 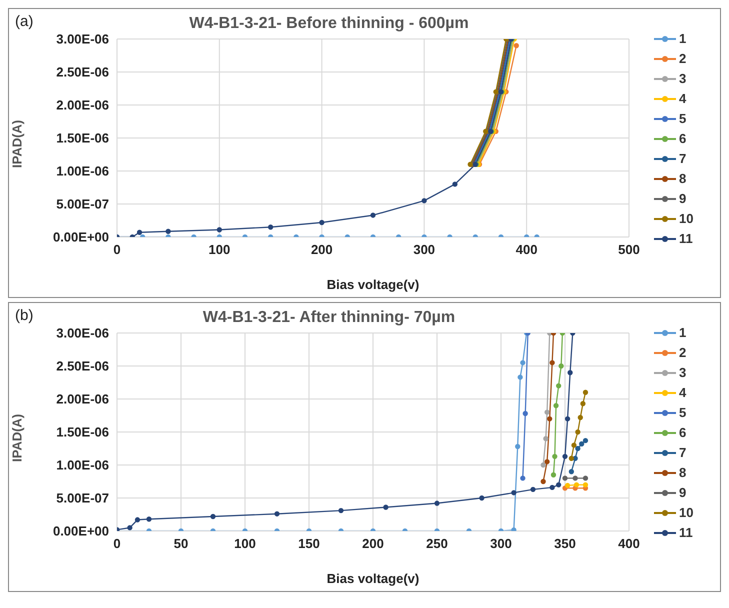 I want to click on text: (a), so click(x=24, y=21).